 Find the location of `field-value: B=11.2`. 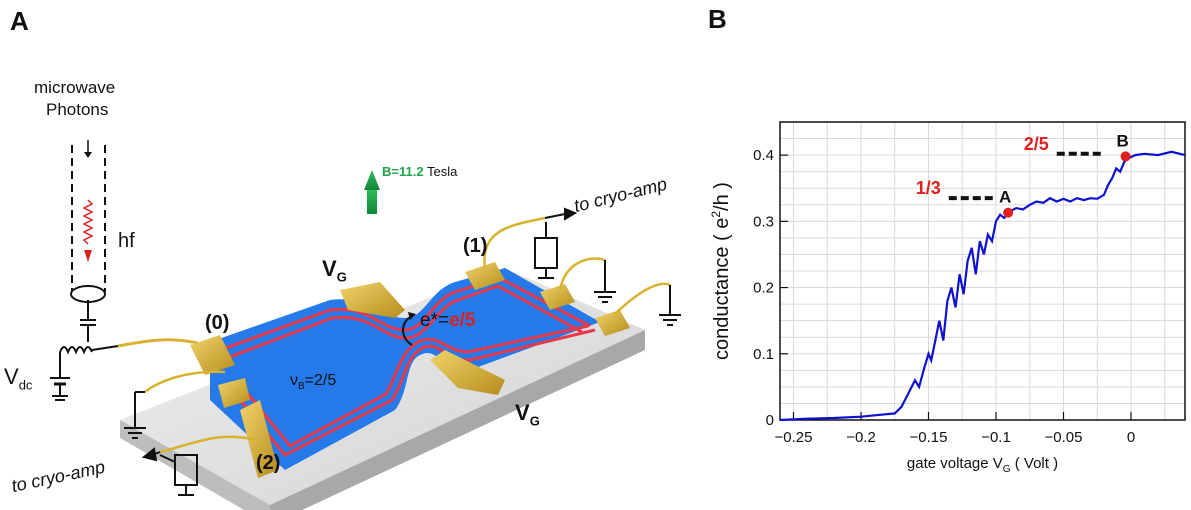

field-value: B=11.2 is located at coordinates (403, 171).